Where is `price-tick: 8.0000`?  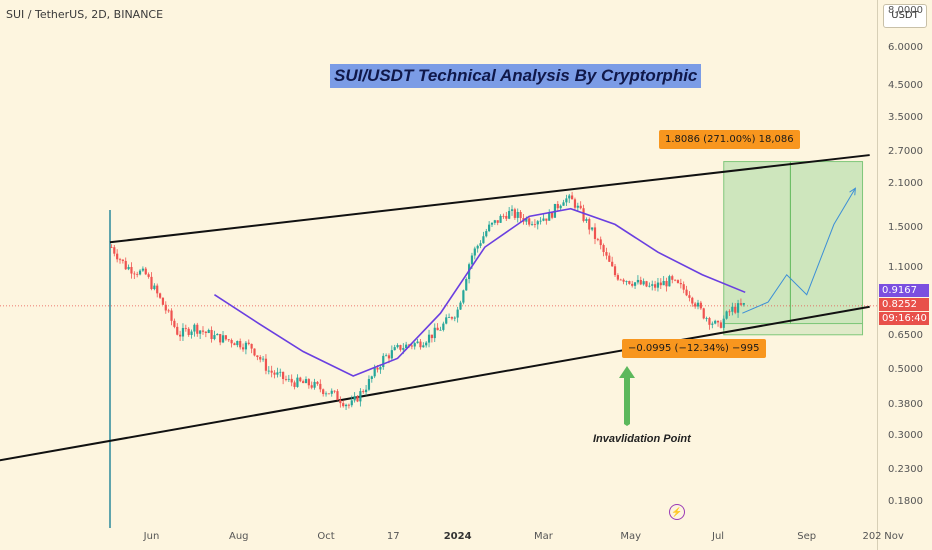
price-tick: 8.0000 is located at coordinates (905, 11).